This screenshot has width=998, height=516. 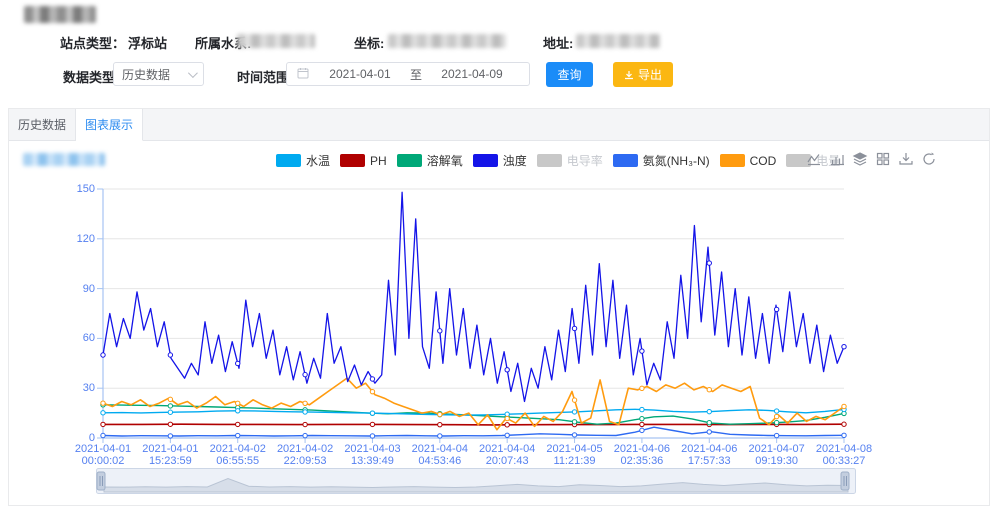 I want to click on export-button: 导出, so click(x=643, y=74).